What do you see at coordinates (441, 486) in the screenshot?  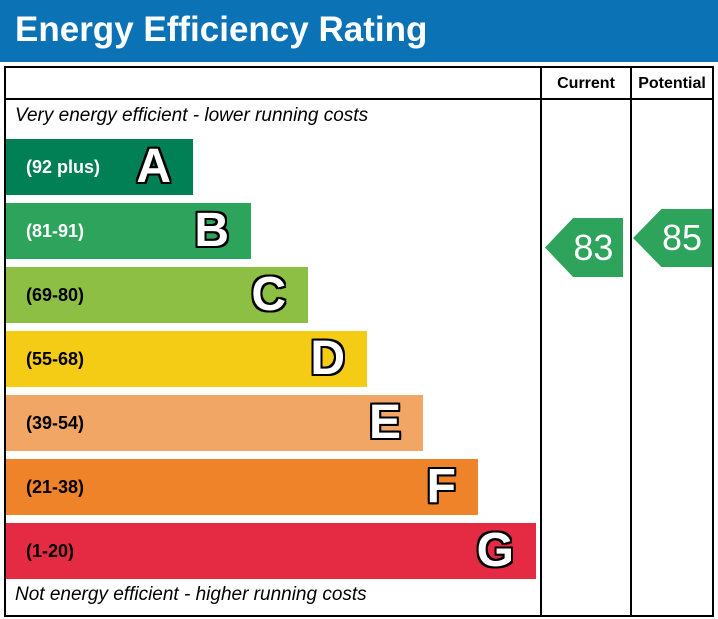 I see `band-letter: F` at bounding box center [441, 486].